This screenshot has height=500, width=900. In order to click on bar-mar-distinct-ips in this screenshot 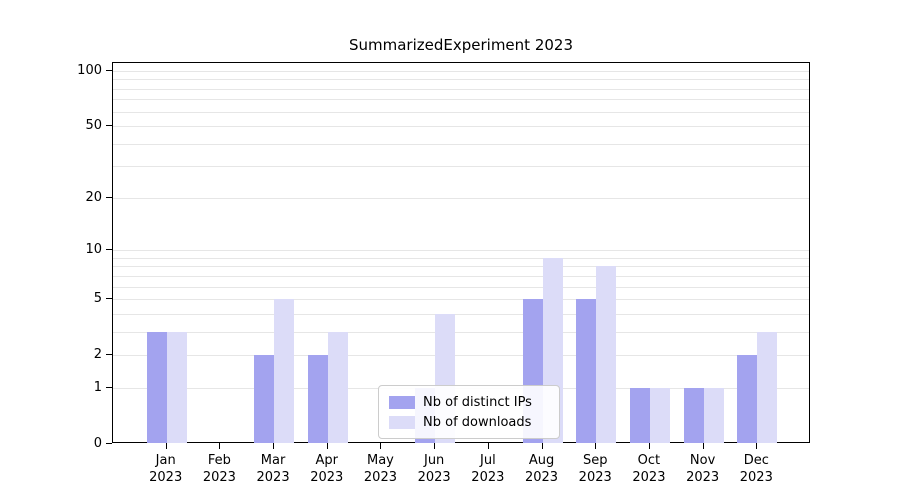, I will do `click(264, 399)`.